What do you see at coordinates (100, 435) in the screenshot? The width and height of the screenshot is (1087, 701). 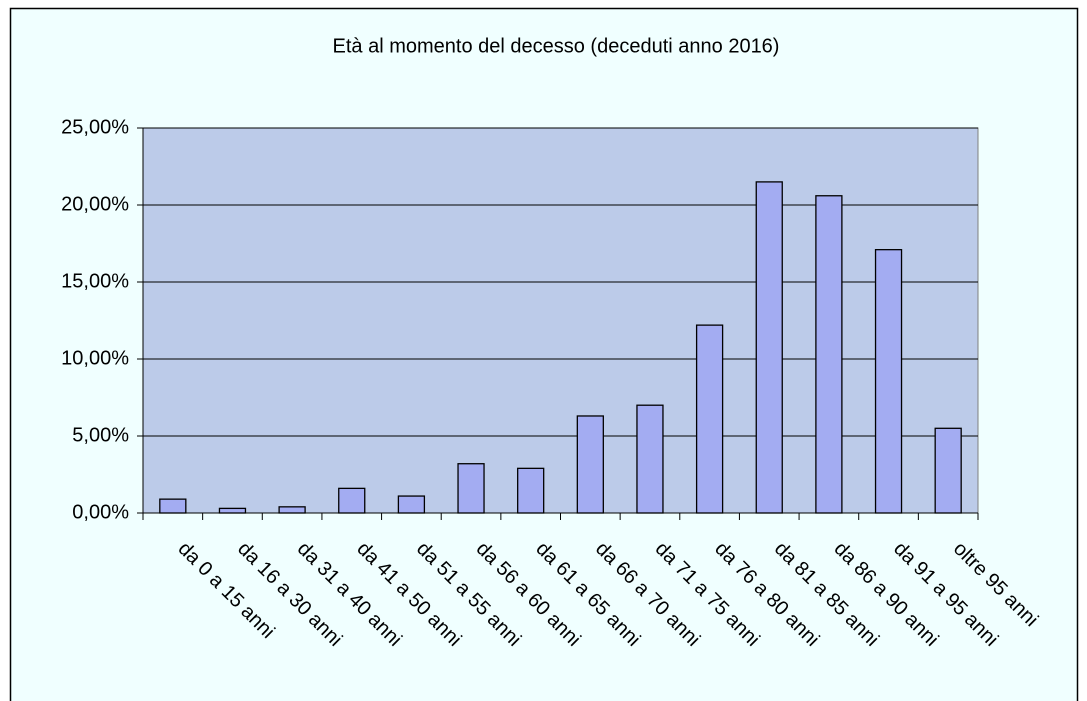 I see `y-tick-label: 5,00%` at bounding box center [100, 435].